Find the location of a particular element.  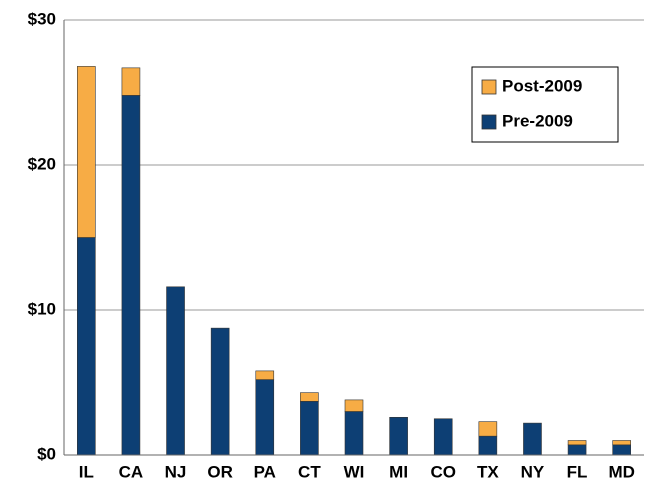

x-tick-label: CT is located at coordinates (309, 471).